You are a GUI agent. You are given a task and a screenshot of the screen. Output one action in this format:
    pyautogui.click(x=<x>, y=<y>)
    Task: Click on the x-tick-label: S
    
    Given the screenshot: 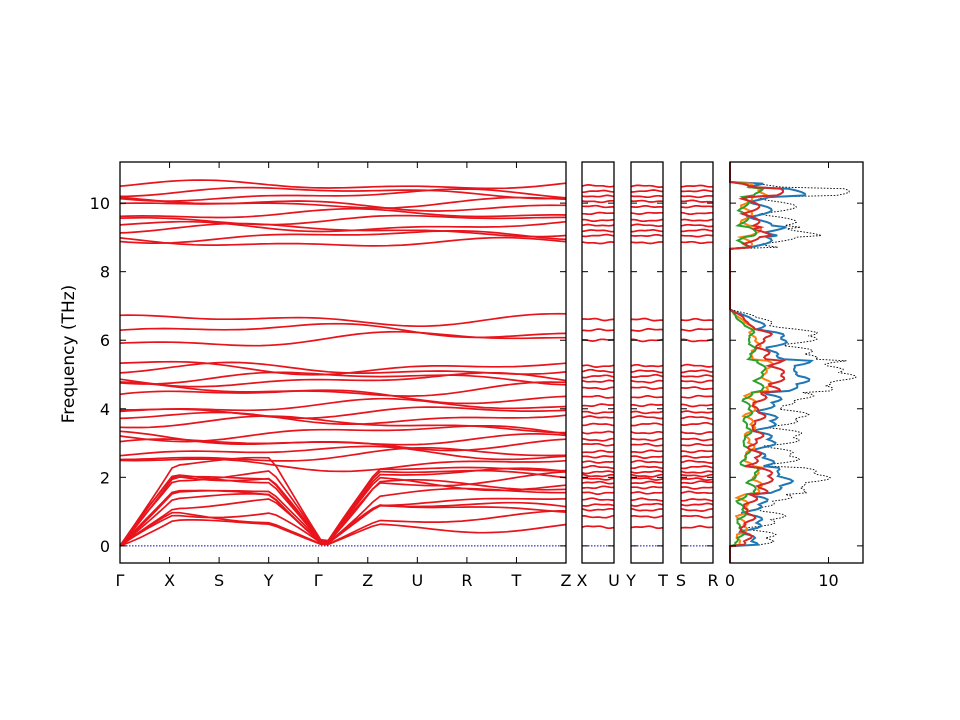 What is the action you would take?
    pyautogui.click(x=219, y=580)
    